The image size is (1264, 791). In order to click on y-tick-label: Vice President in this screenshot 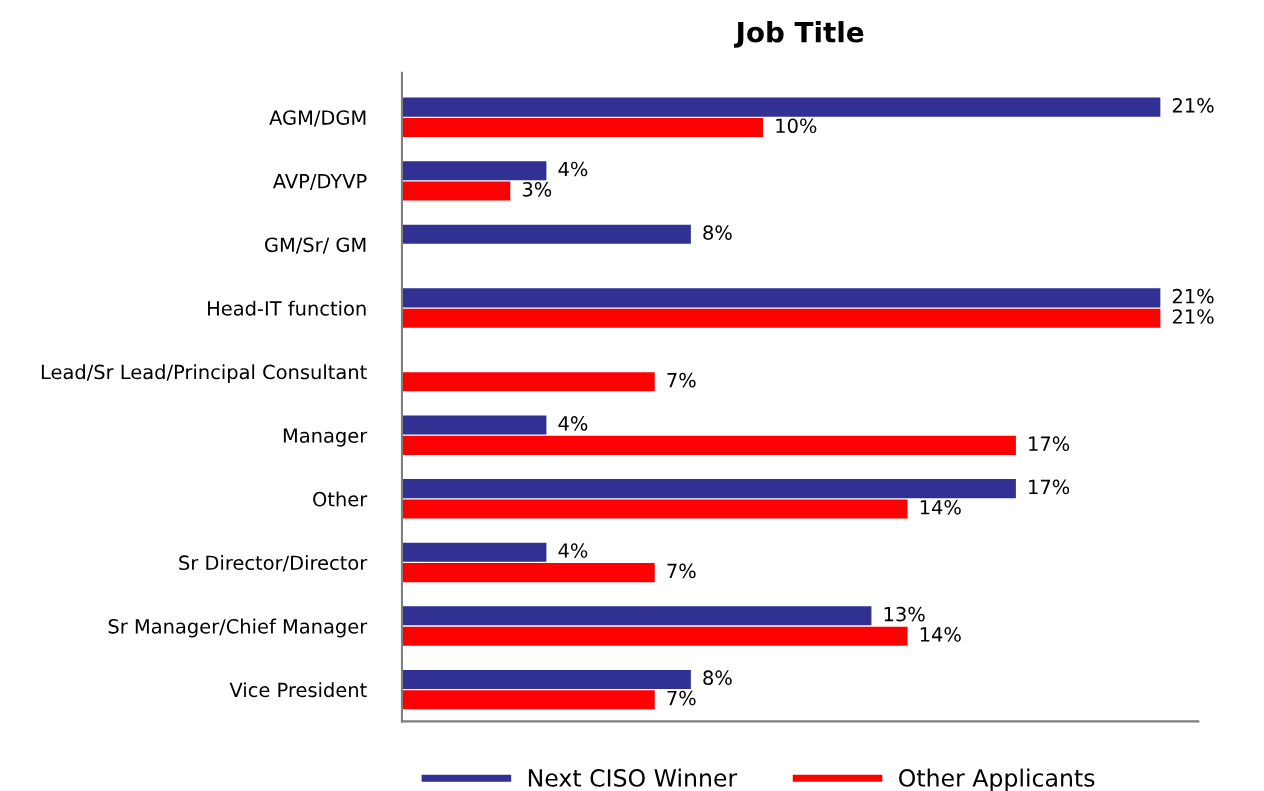, I will do `click(298, 690)`.